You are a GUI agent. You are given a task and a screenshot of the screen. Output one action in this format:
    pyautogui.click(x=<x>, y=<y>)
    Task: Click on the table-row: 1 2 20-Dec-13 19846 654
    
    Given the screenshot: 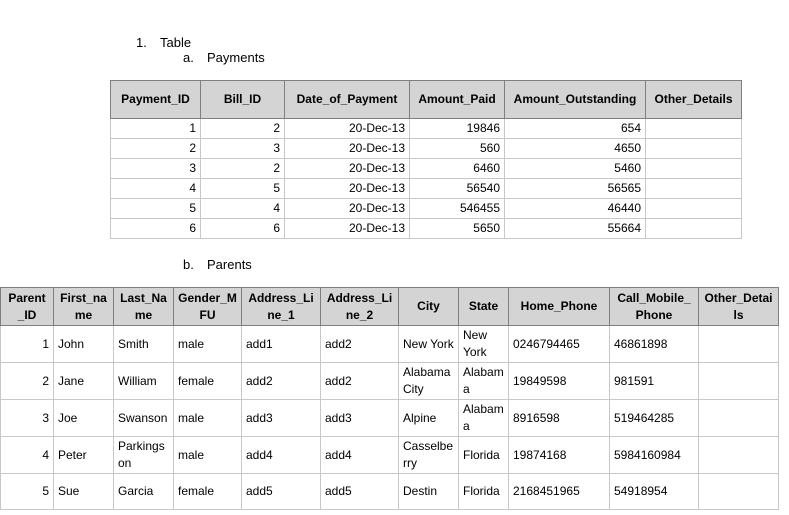 What is the action you would take?
    pyautogui.click(x=426, y=128)
    